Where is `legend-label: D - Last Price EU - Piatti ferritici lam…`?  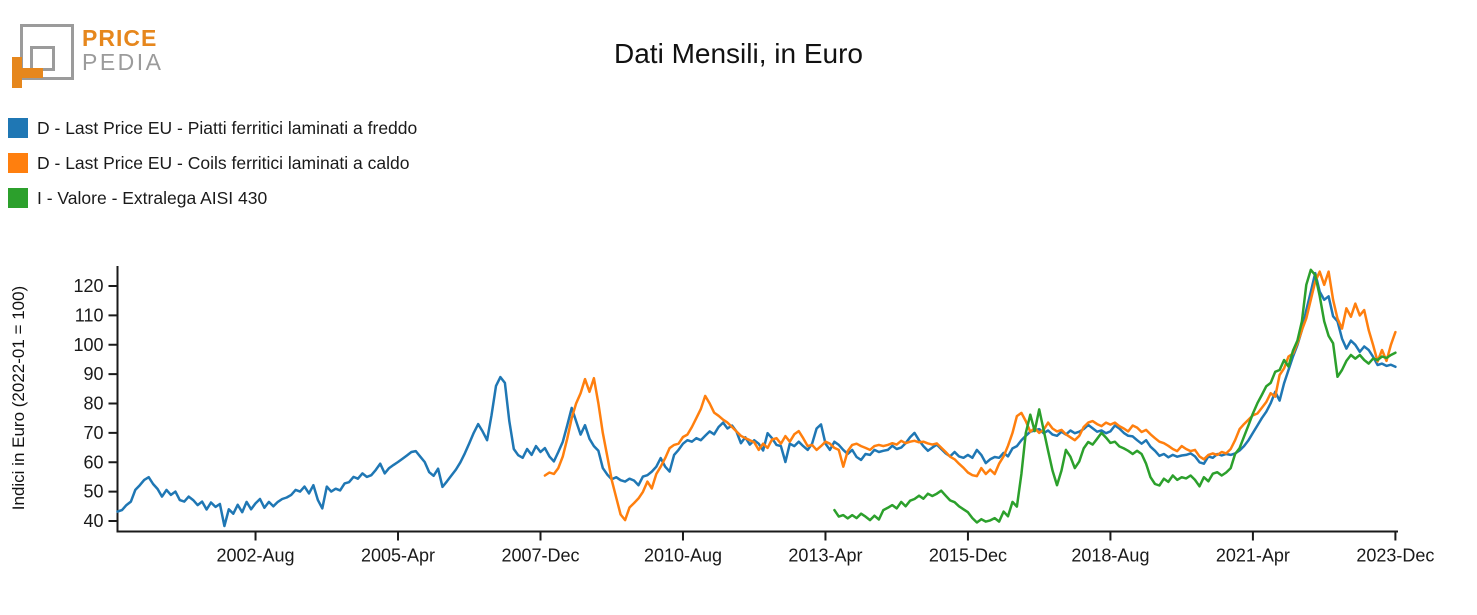 legend-label: D - Last Price EU - Piatti ferritici lam… is located at coordinates (227, 127).